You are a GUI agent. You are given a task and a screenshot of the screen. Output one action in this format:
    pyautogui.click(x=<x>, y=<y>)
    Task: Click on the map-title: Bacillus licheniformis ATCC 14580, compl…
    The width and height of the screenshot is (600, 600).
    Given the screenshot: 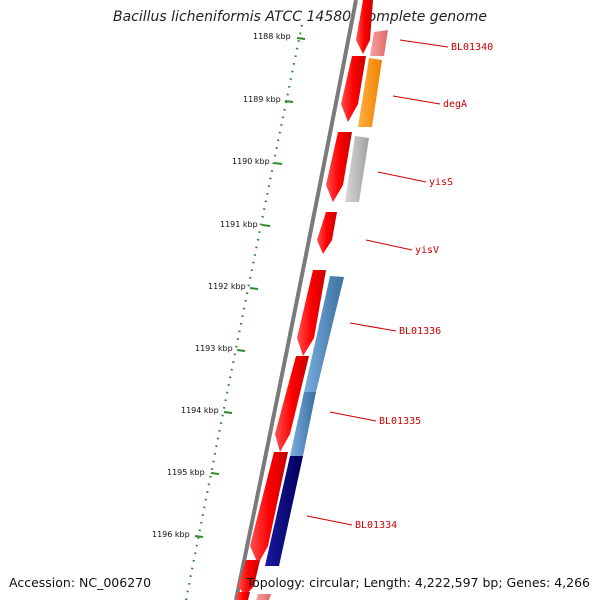 What is the action you would take?
    pyautogui.click(x=300, y=17)
    